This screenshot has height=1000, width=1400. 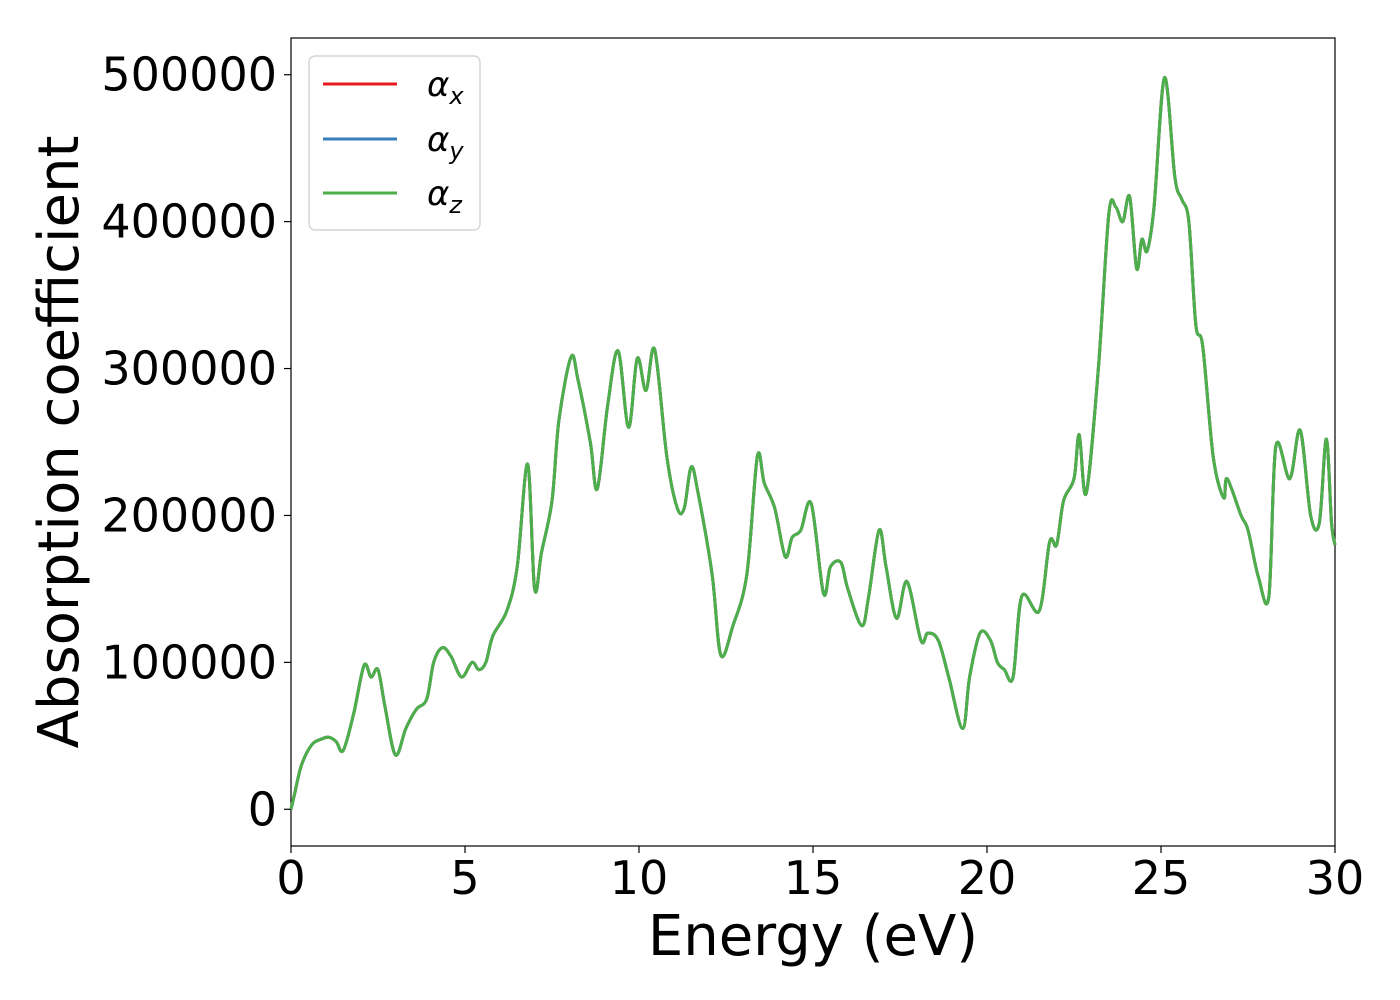 I want to click on x-axis-label: Energy (eV), so click(x=813, y=936).